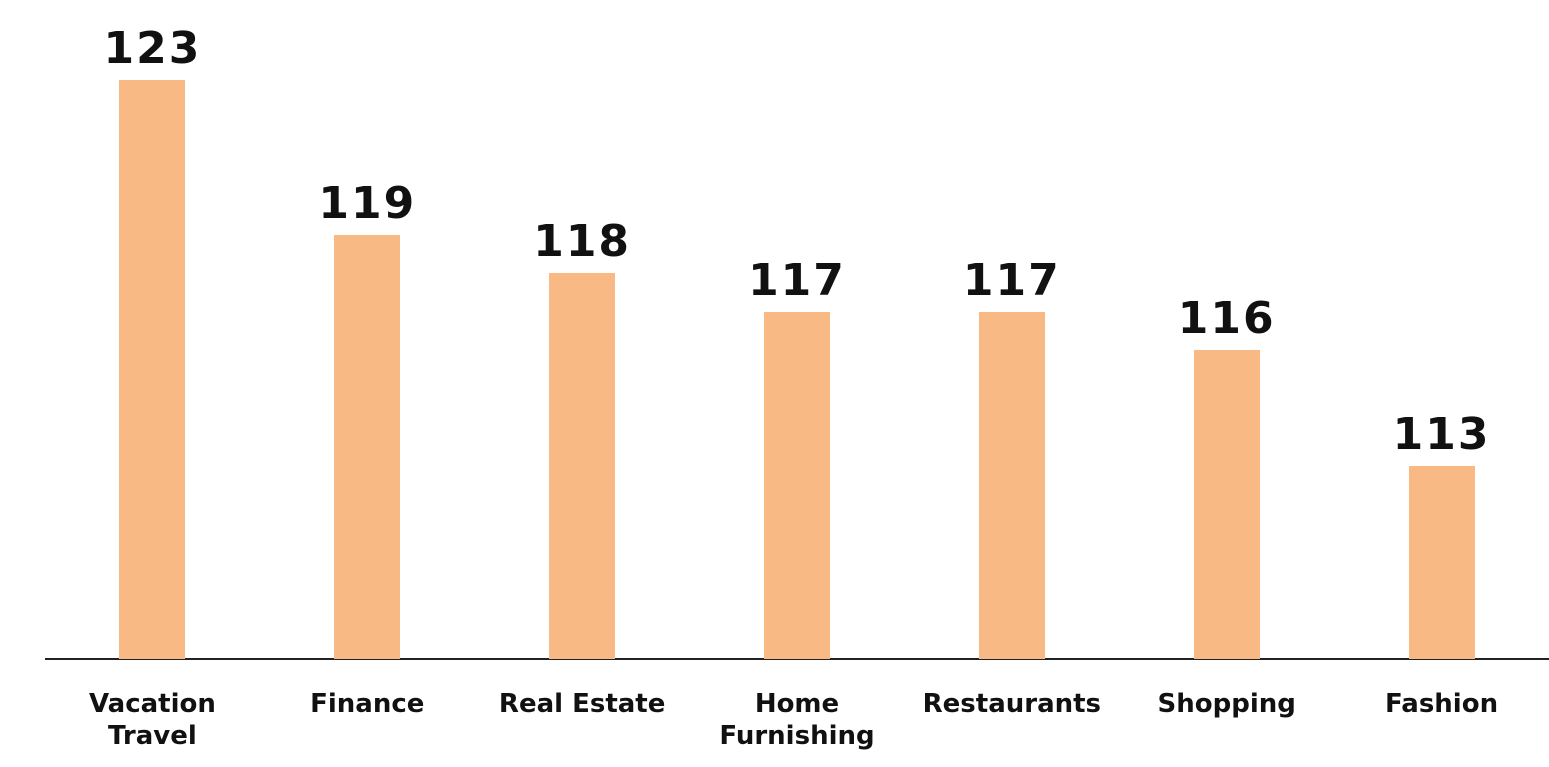 Image resolution: width=1549 pixels, height=767 pixels. I want to click on value-label: 118, so click(582, 242).